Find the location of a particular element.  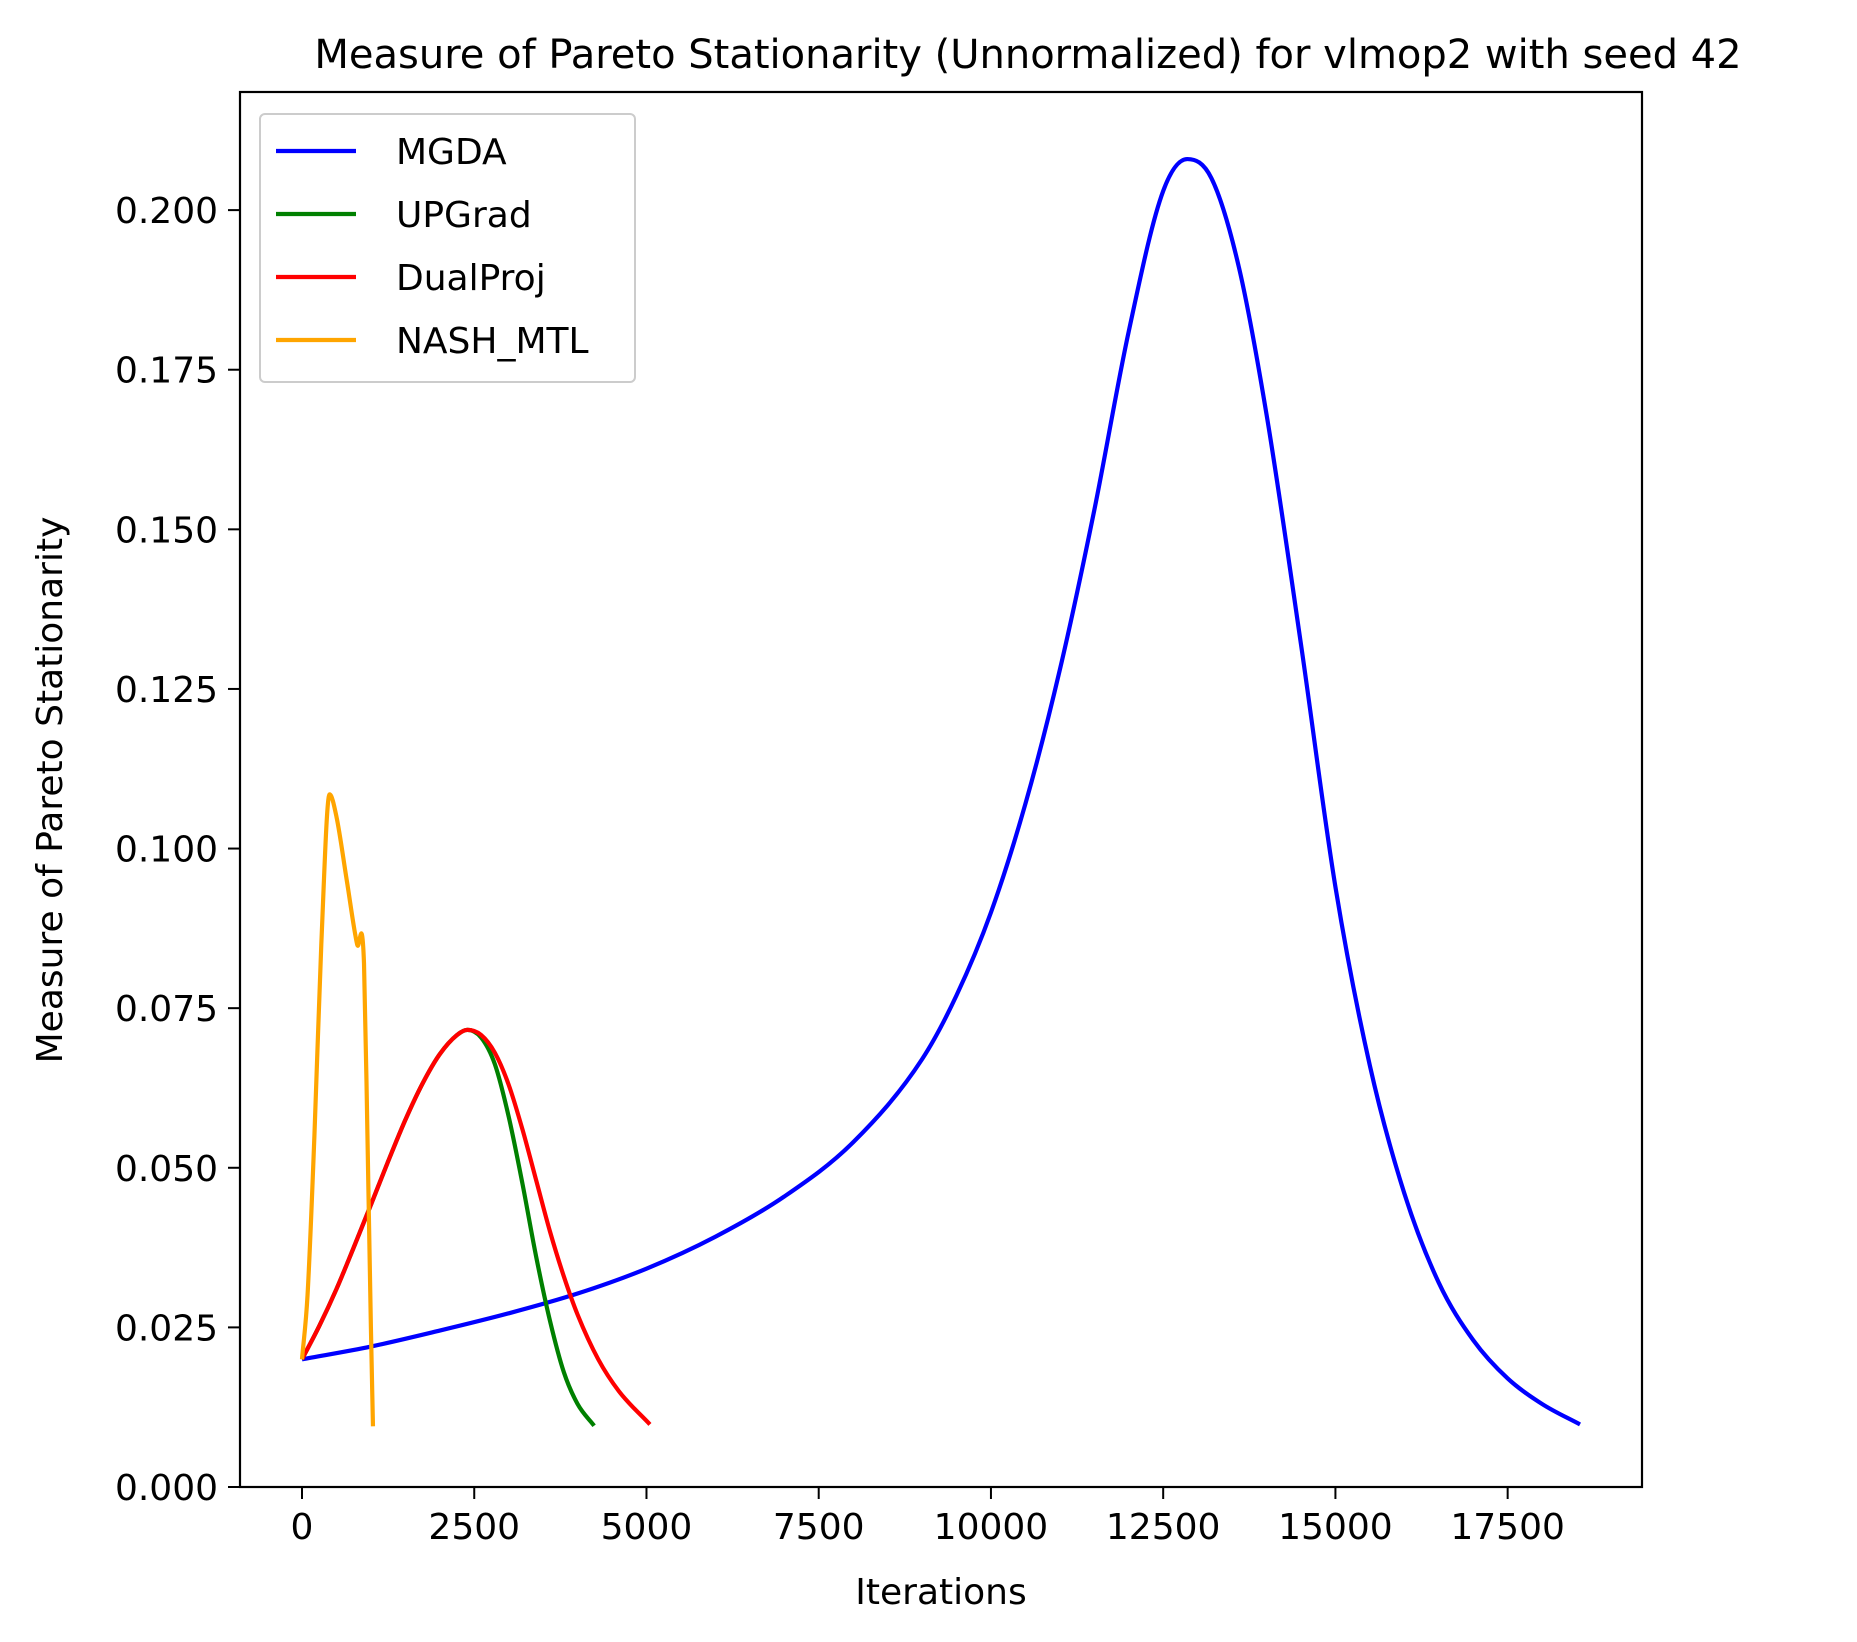

legend-label-mgda: MGDA is located at coordinates (451, 152).